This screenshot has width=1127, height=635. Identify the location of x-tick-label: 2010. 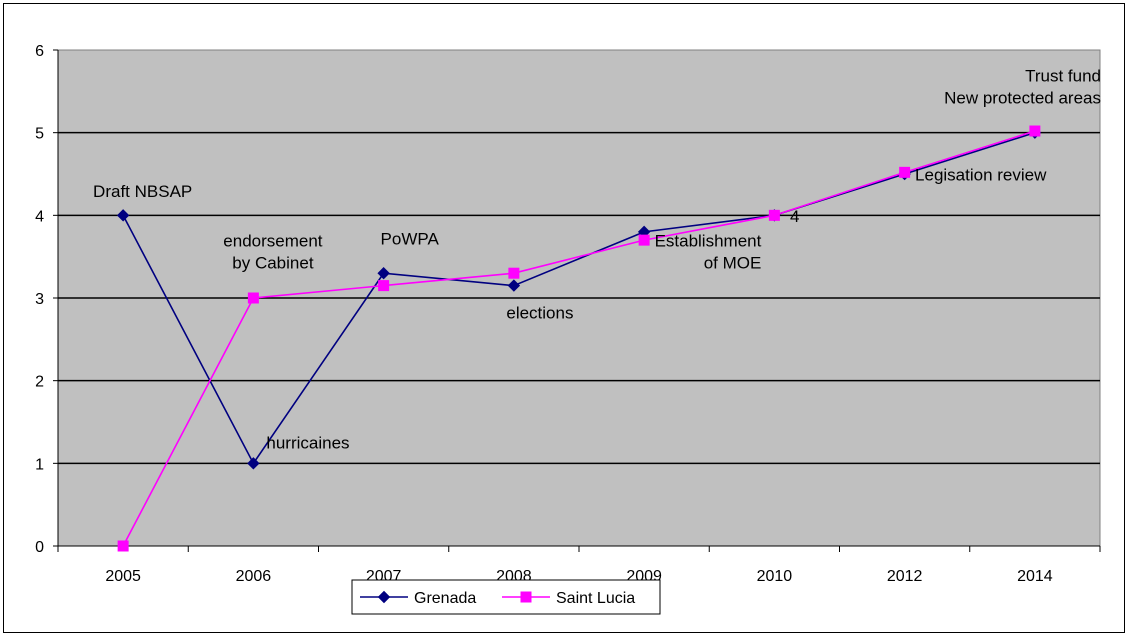
(775, 576).